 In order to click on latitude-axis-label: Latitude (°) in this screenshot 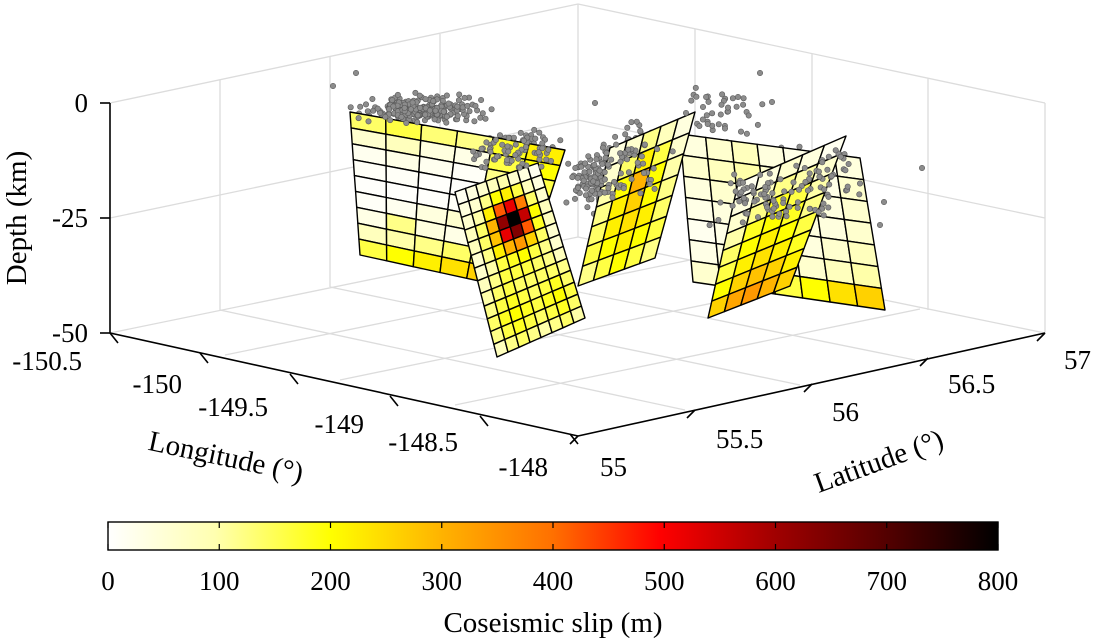, I will do `click(879, 461)`.